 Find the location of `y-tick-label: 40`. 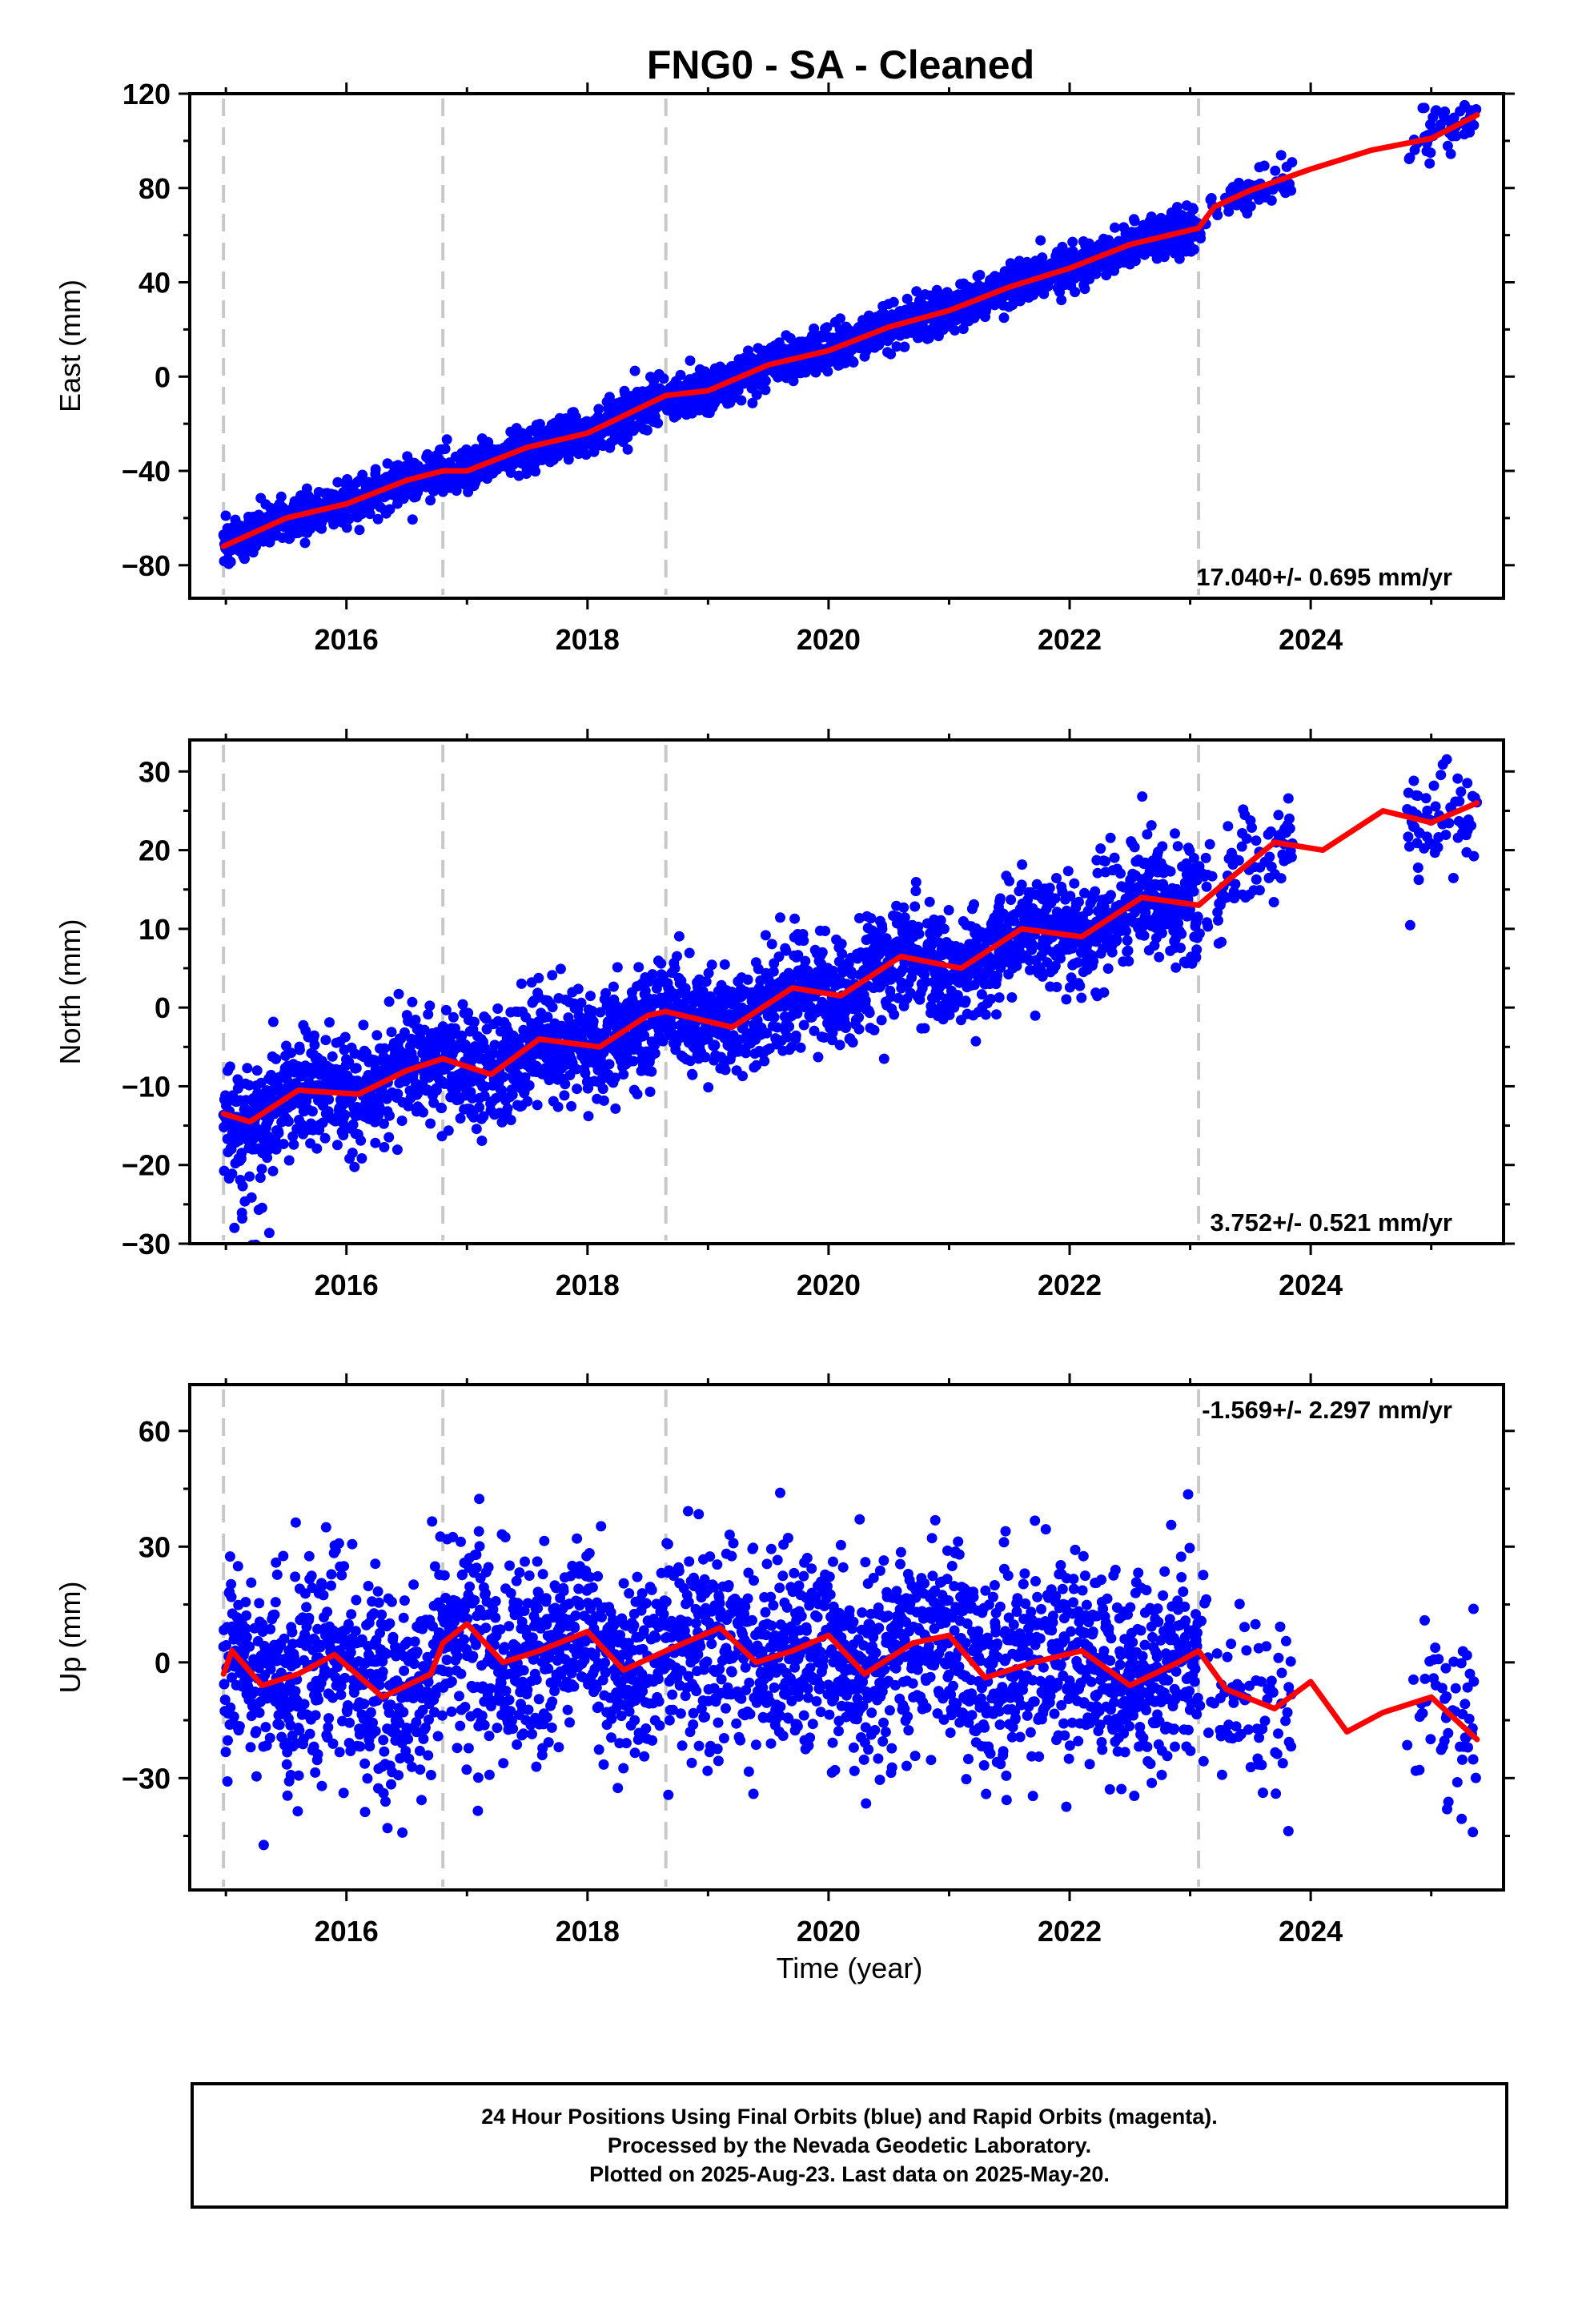

y-tick-label: 40 is located at coordinates (155, 283).